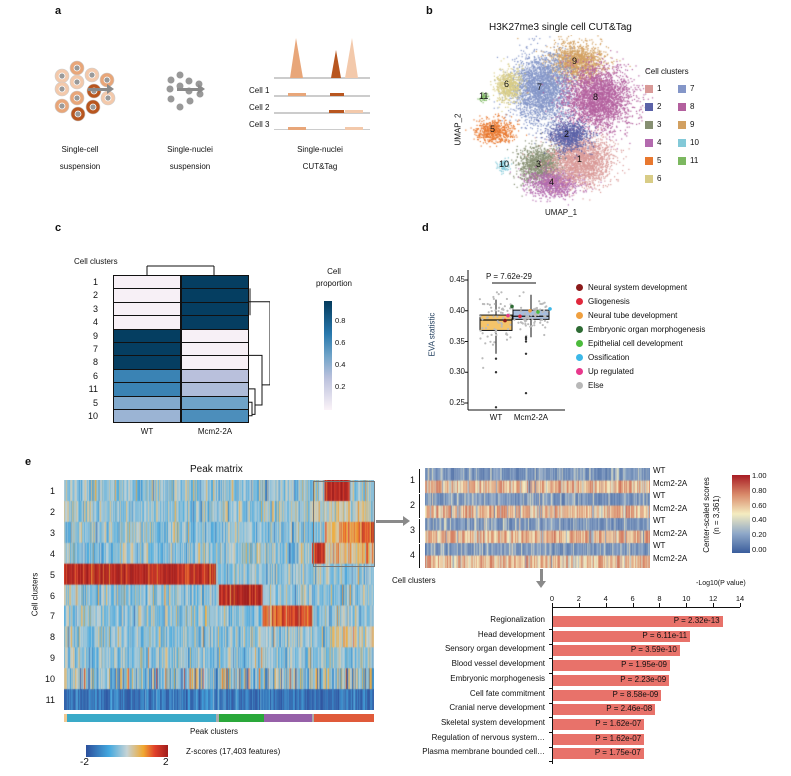 The width and height of the screenshot is (791, 776). What do you see at coordinates (419, 531) in the screenshot?
I see `cluster-bracket` at bounding box center [419, 531].